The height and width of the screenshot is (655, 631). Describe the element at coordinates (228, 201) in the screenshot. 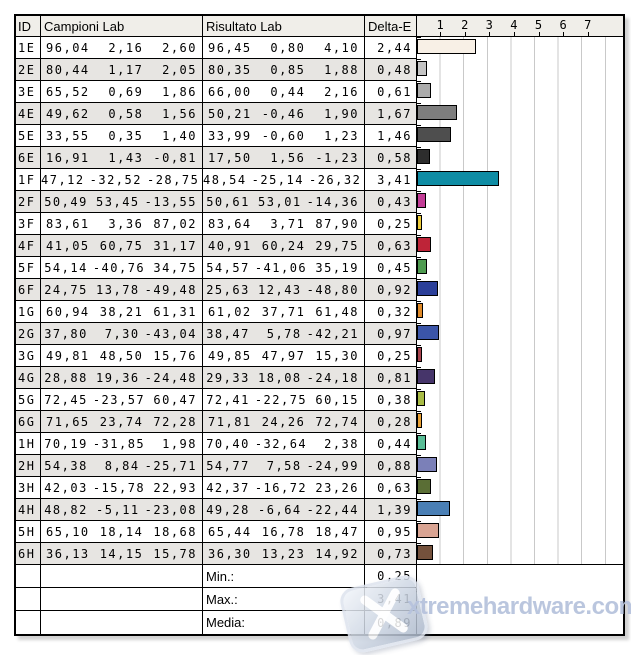

I see `risultato-l: 50,61` at that location.